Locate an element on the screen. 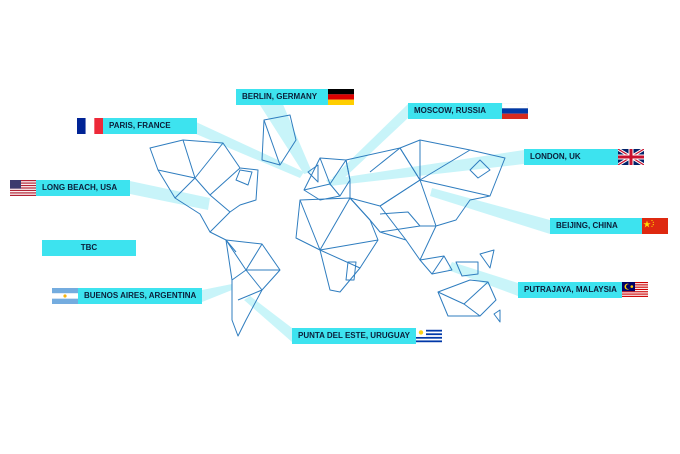 This screenshot has height=454, width=680. label-punta-del-este: PUNTA DEL ESTE, URUGUAY is located at coordinates (354, 336).